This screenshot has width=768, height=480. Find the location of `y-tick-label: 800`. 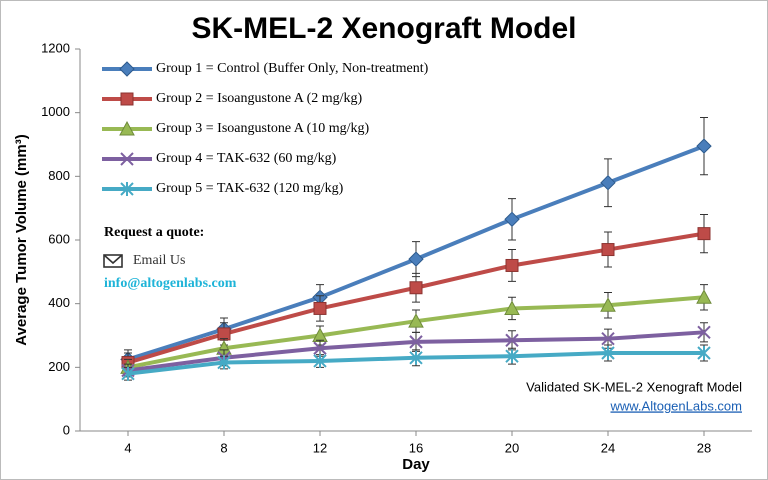

y-tick-label: 800 is located at coordinates (59, 175).